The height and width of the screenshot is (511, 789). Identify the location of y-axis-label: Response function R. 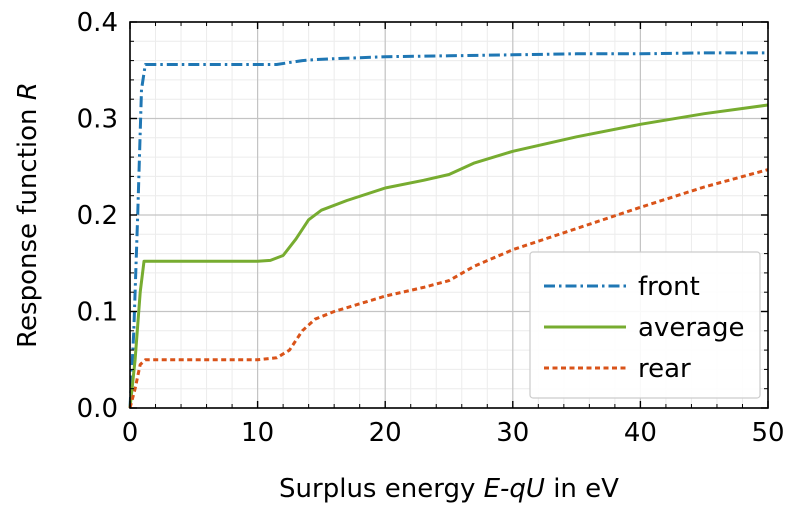
(28, 215).